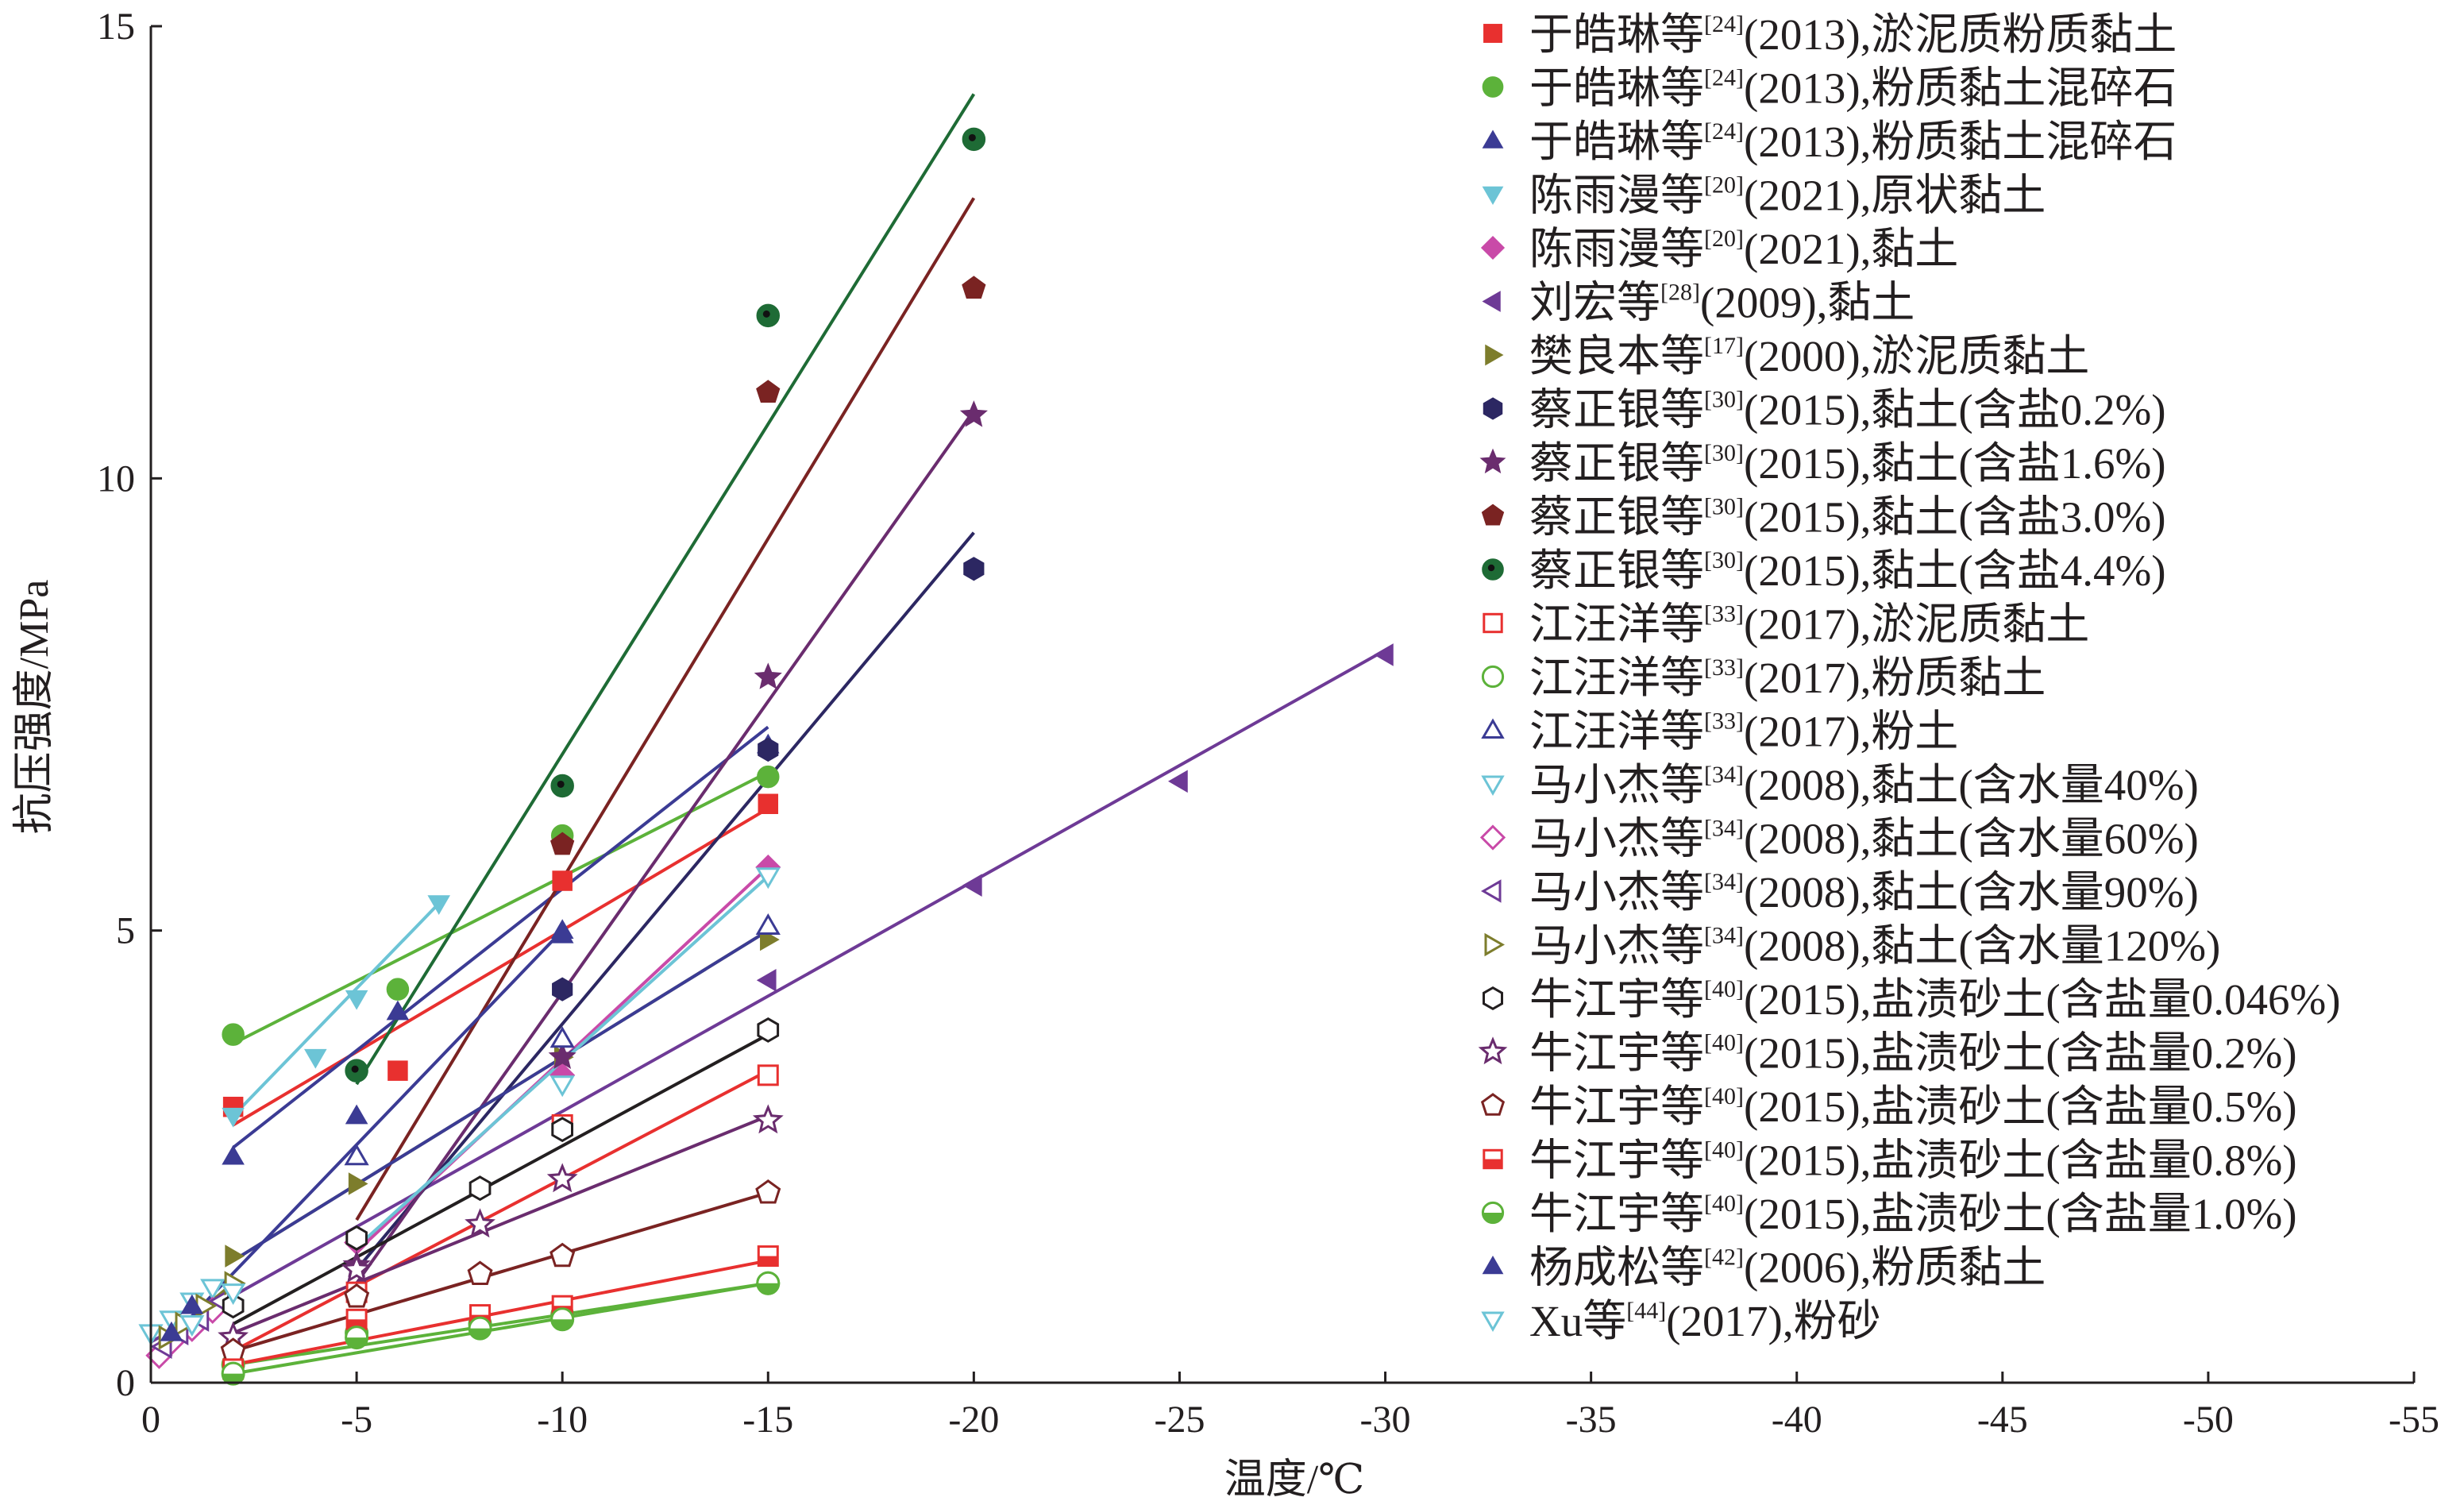 This screenshot has width=2464, height=1505. Describe the element at coordinates (1982, 946) in the screenshot. I see `legend-desc: (2008),黏土(含水量120%)` at that location.